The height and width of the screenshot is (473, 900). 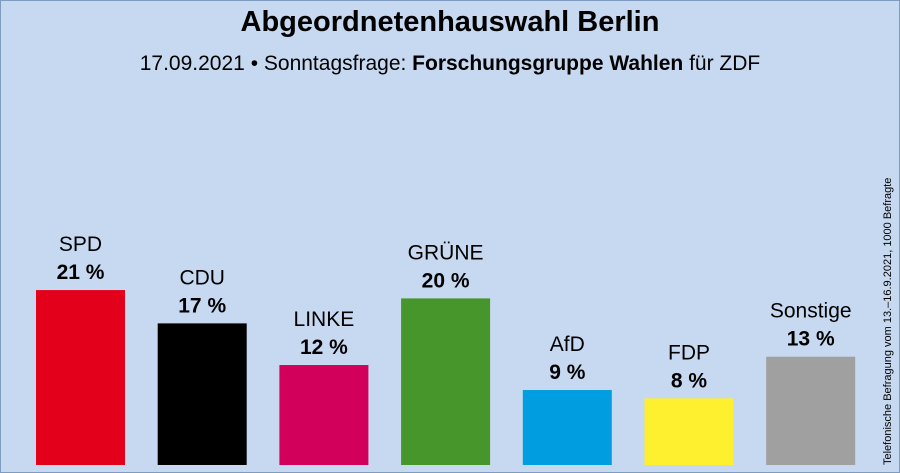 I want to click on value-label-afd: 9 %, so click(x=567, y=372).